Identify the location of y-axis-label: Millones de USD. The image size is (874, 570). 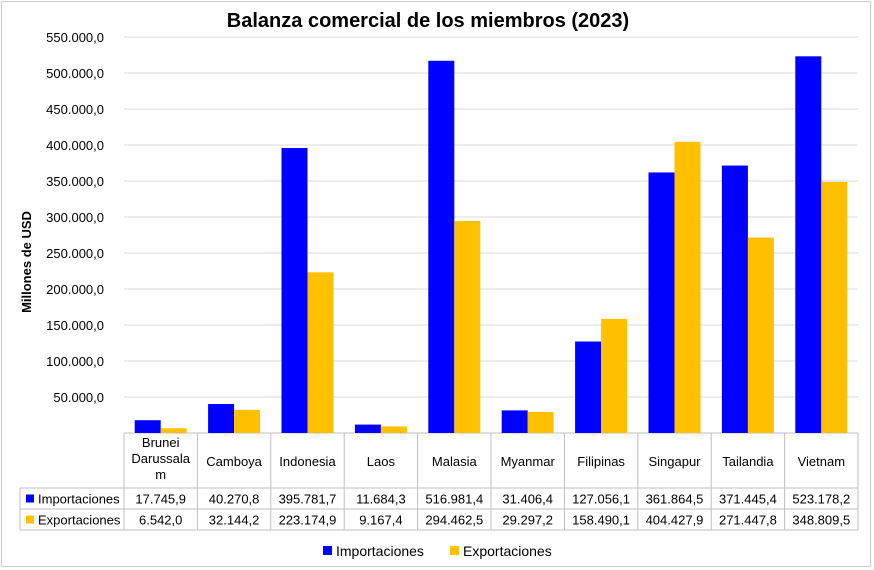
(26, 262).